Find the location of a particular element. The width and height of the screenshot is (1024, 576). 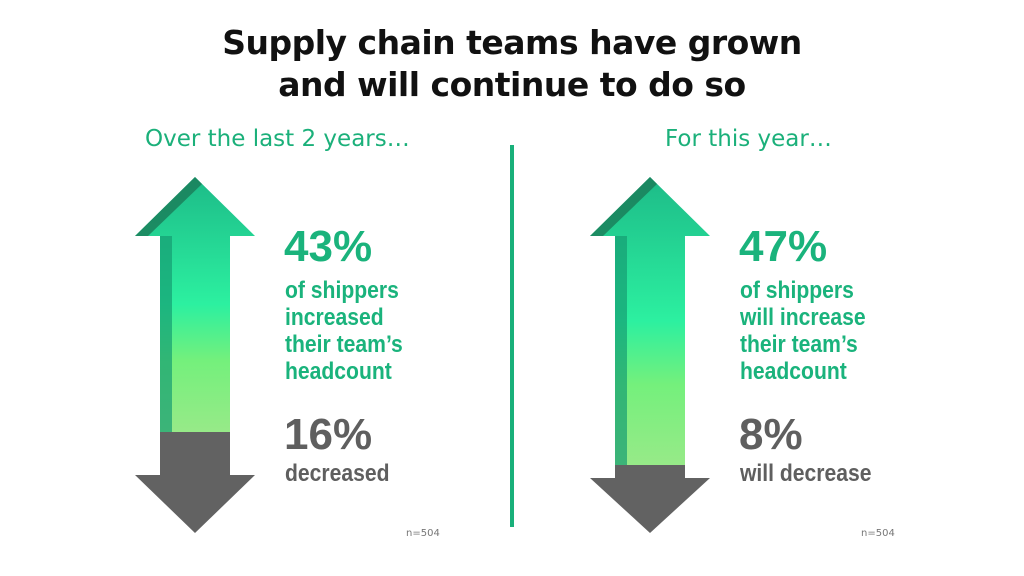

right-sample-size: n=504 is located at coordinates (878, 533).